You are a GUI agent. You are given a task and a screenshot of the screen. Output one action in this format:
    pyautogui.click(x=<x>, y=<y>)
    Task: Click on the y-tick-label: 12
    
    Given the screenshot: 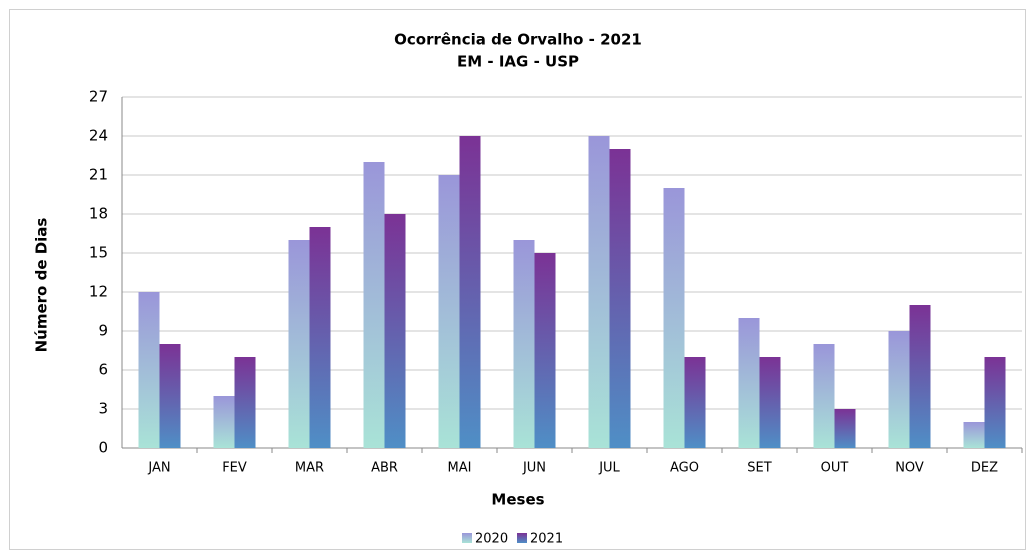 What is the action you would take?
    pyautogui.click(x=98, y=292)
    